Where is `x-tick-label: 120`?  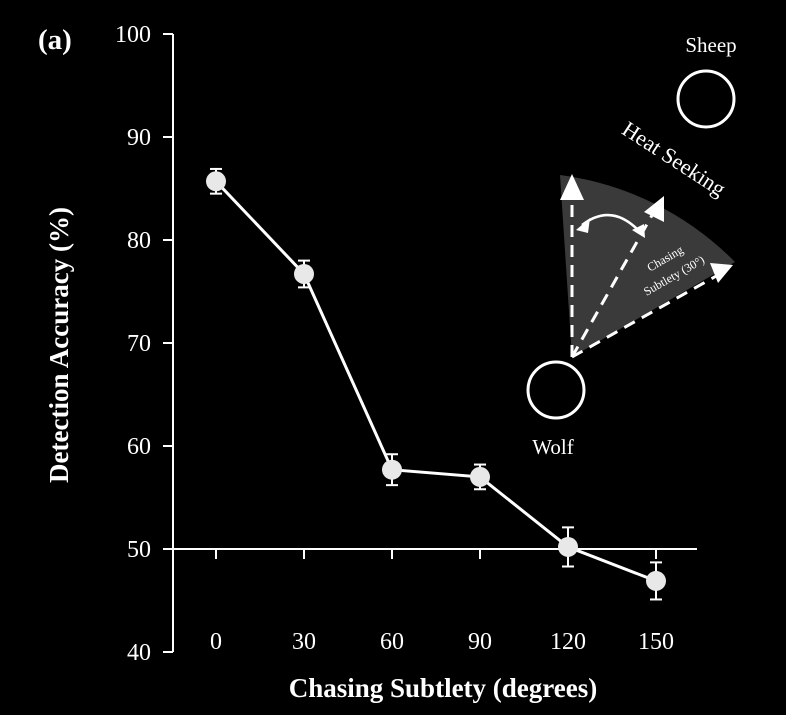
x-tick-label: 120 is located at coordinates (568, 642).